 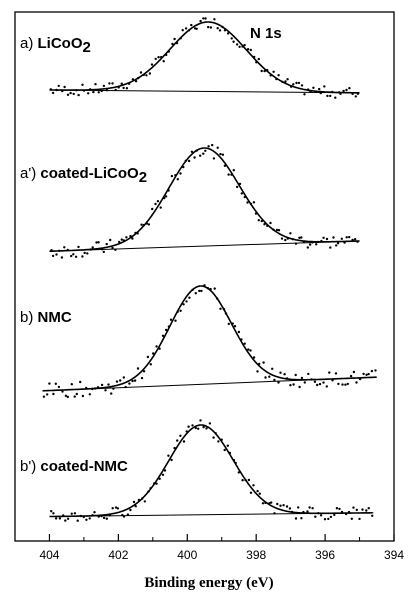 What do you see at coordinates (49, 555) in the screenshot?
I see `x-tick-label: 404` at bounding box center [49, 555].